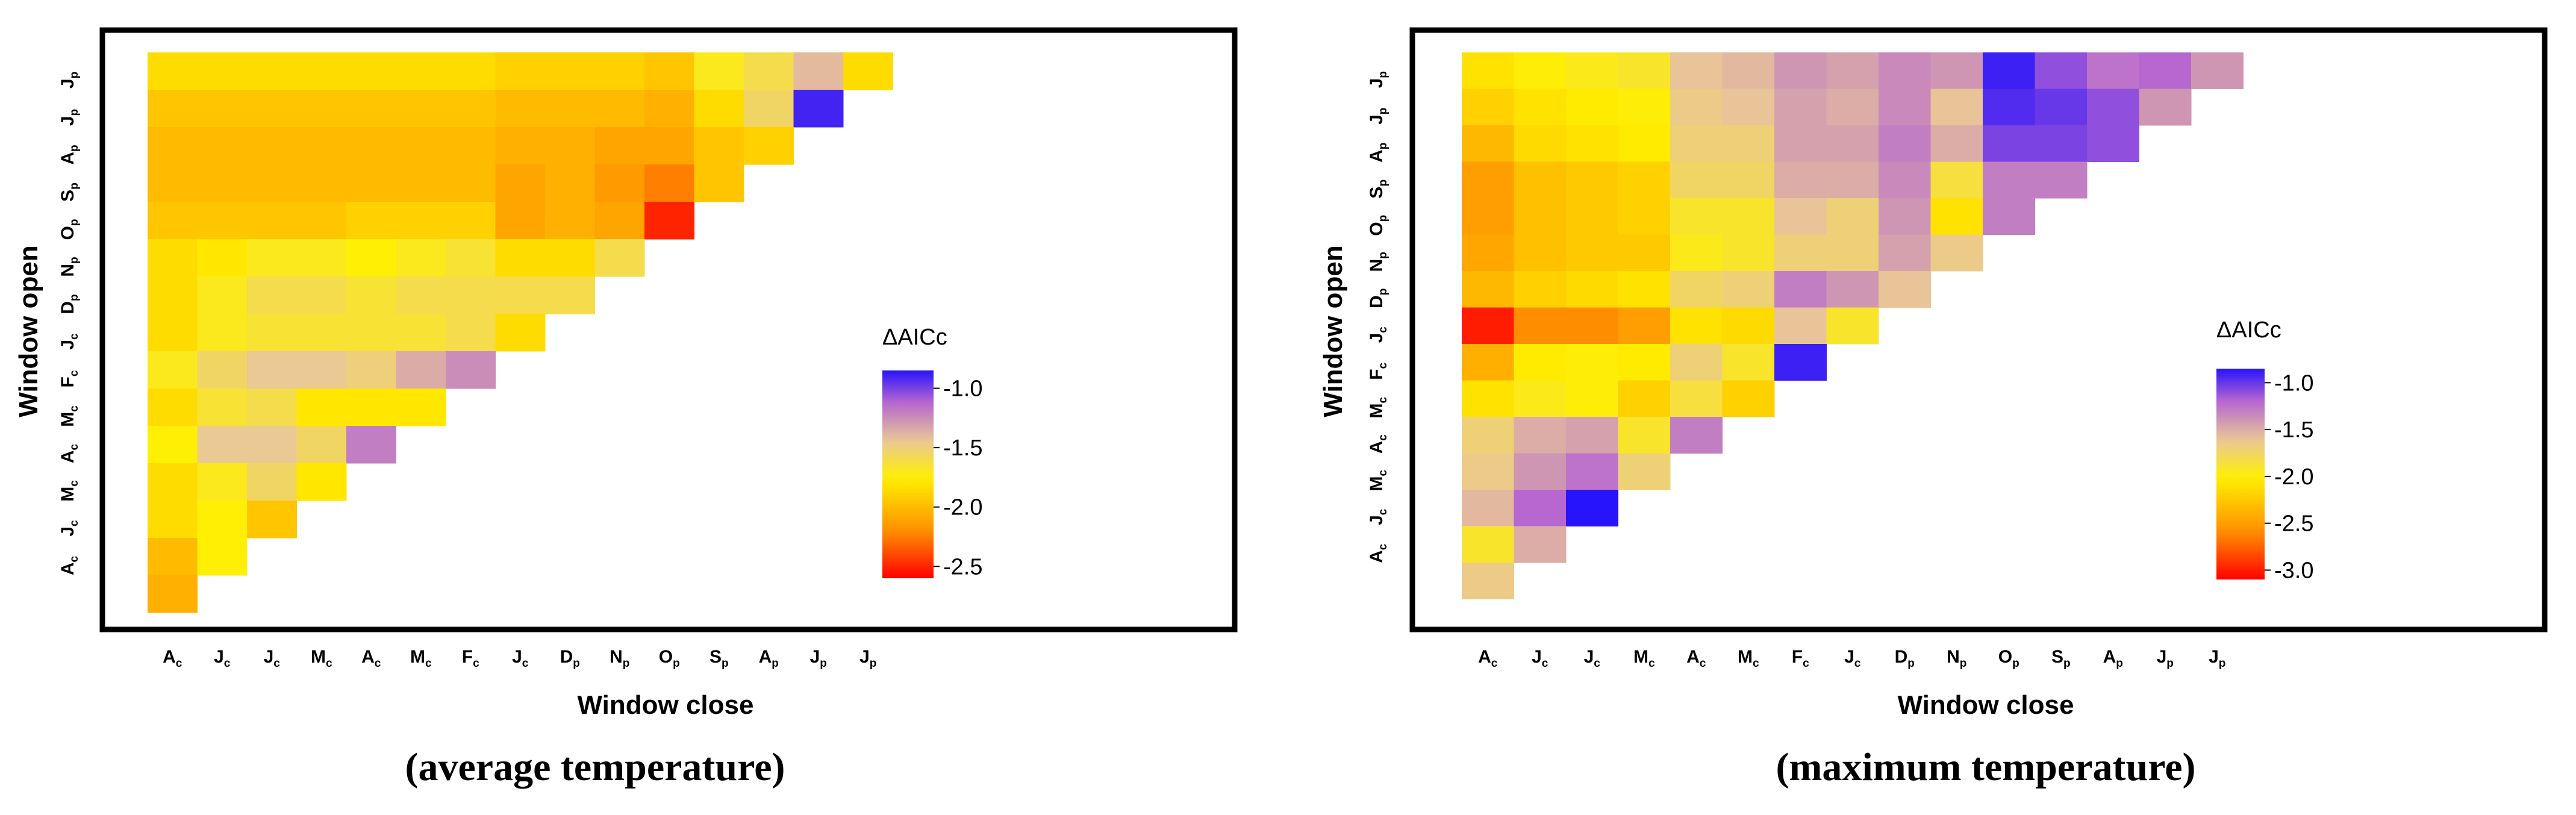  What do you see at coordinates (962, 449) in the screenshot?
I see `legend-tick-label: -1.5` at bounding box center [962, 449].